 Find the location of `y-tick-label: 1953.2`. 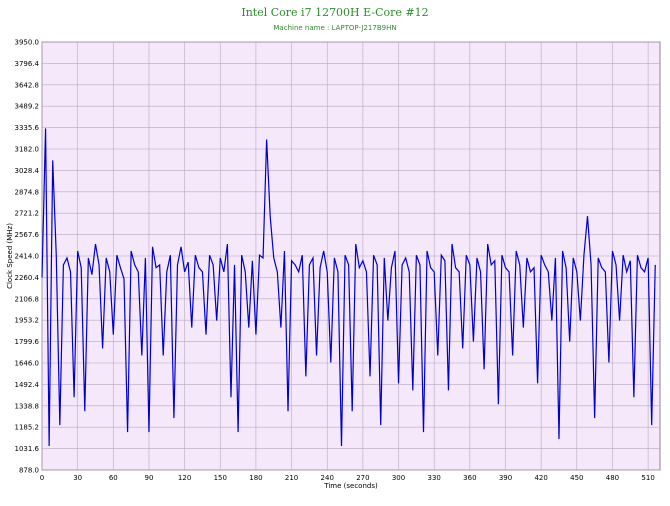

y-tick-label: 1953.2 is located at coordinates (27, 321).